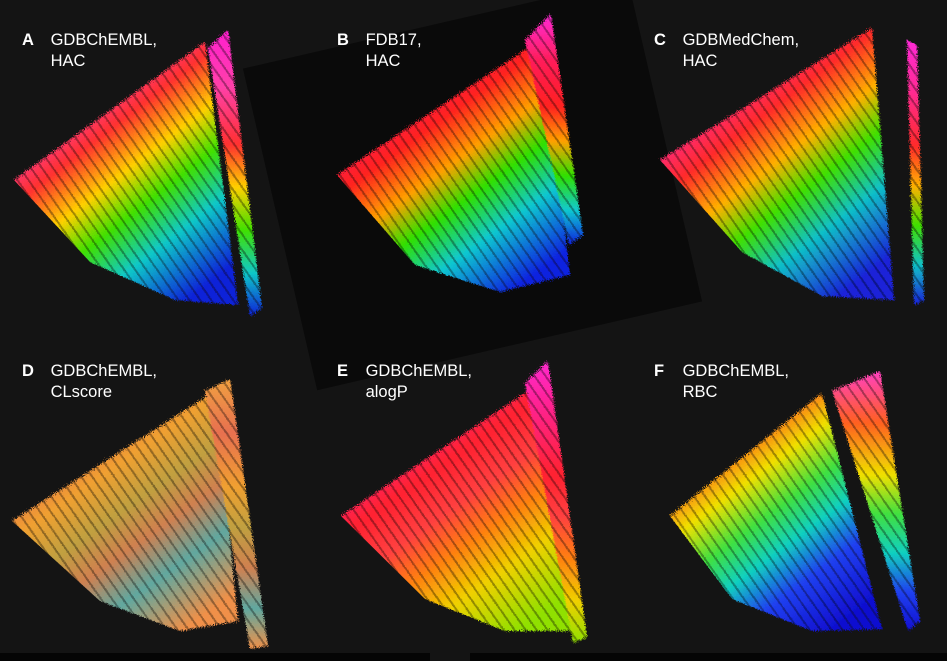  I want to click on panel-letter: D, so click(28, 371).